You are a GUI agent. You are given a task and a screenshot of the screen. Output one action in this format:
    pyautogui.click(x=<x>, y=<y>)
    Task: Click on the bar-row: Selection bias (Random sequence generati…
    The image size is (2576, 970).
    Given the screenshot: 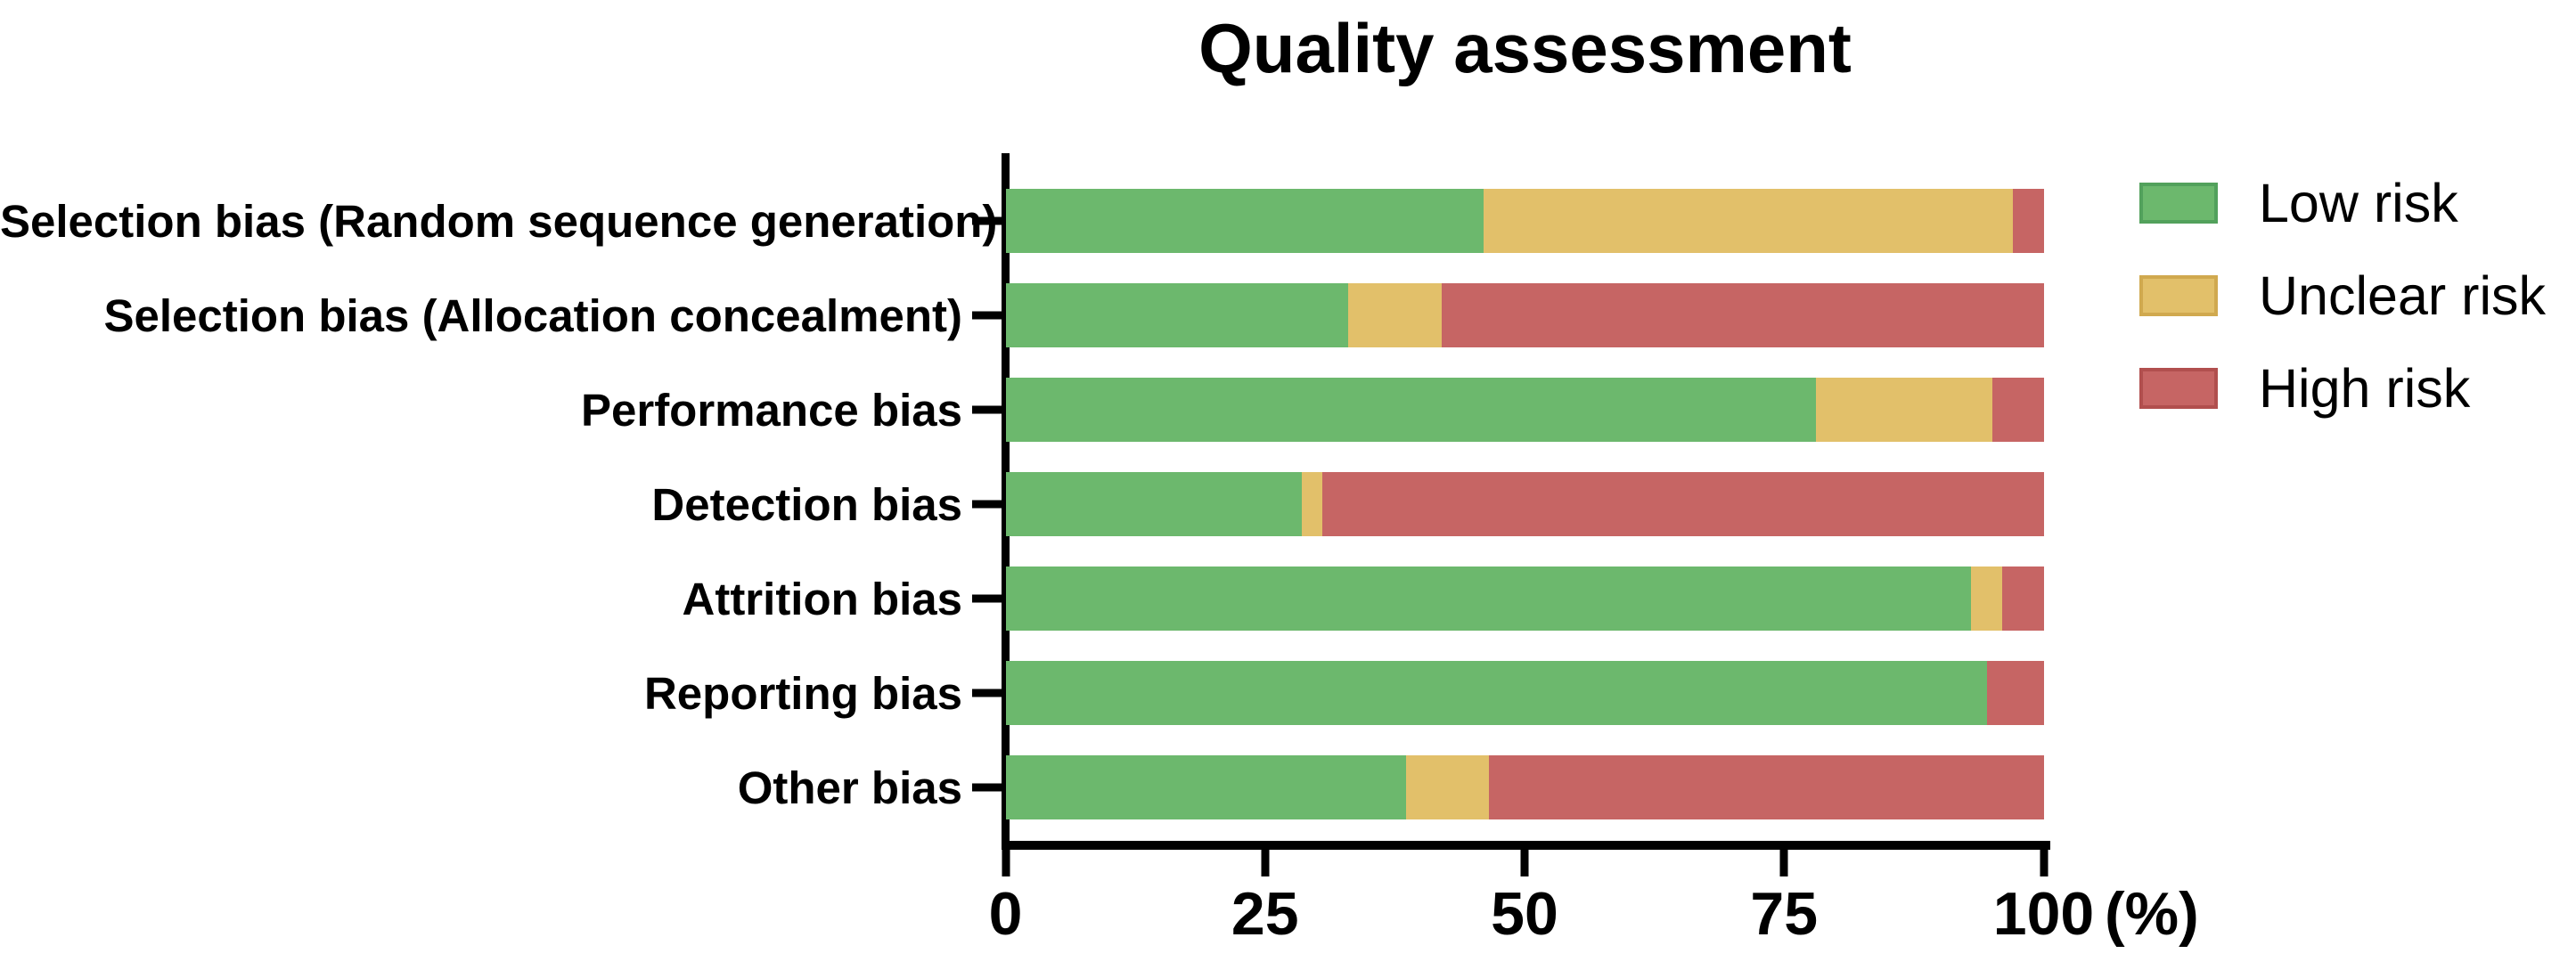 What is the action you would take?
    pyautogui.click(x=1022, y=221)
    